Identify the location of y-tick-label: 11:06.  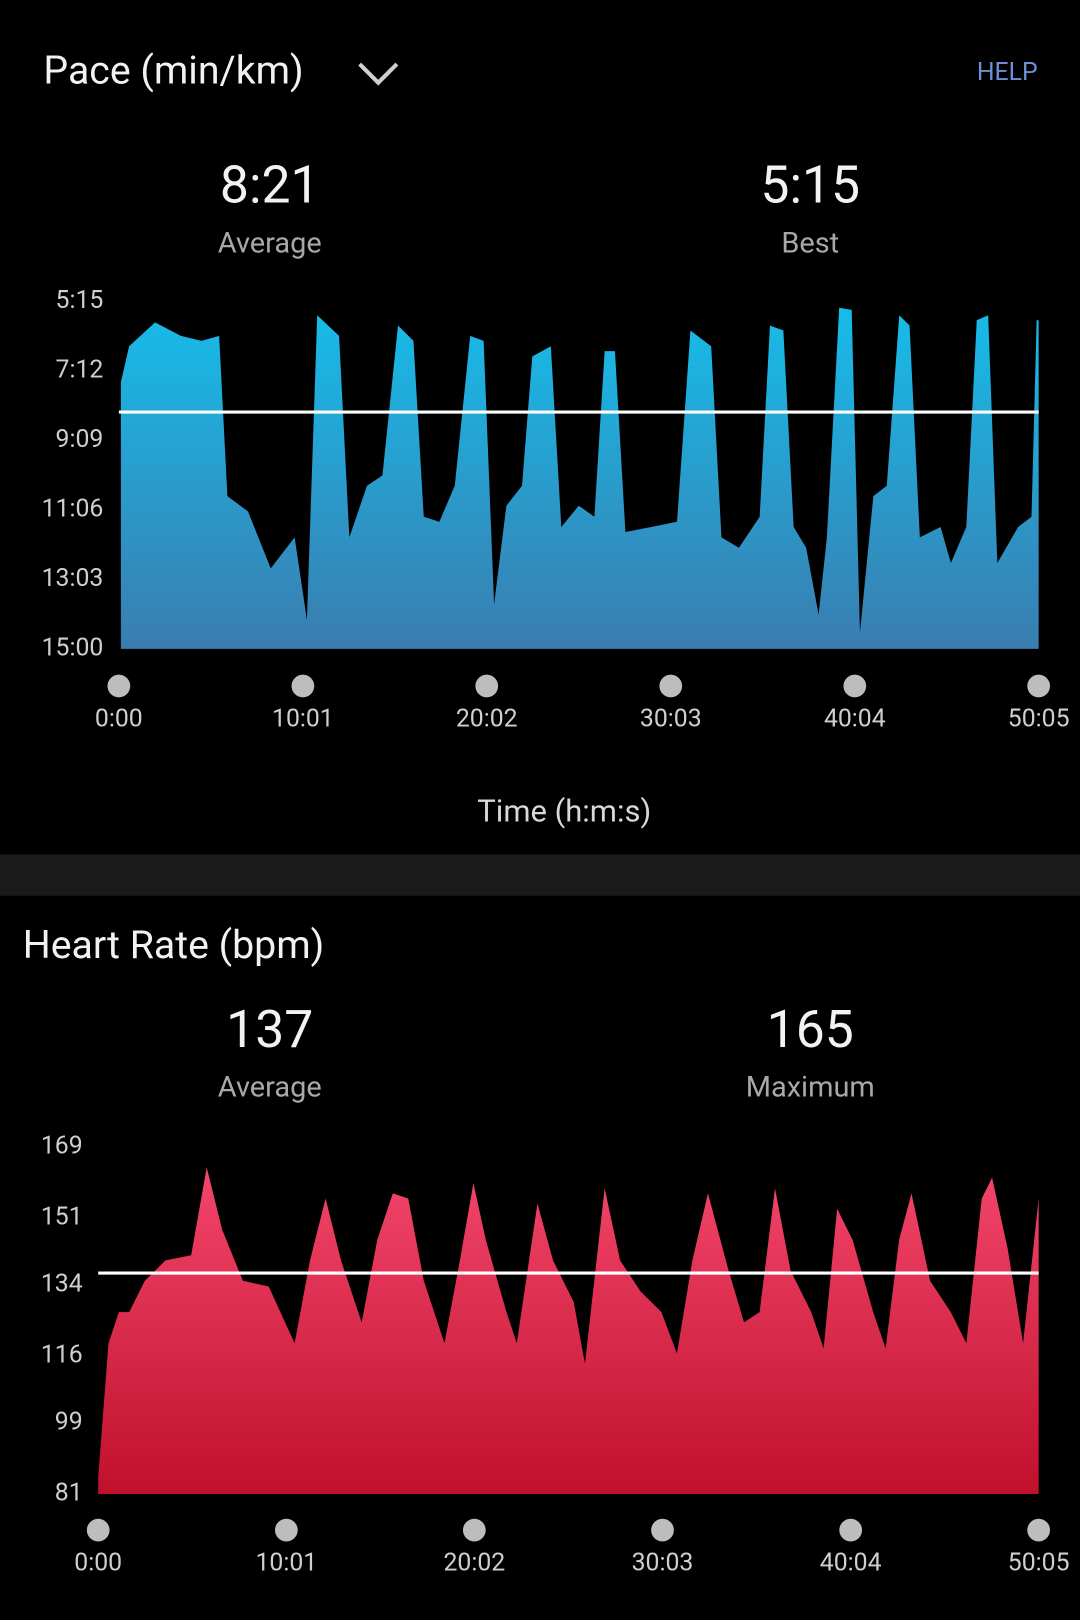
(73, 509).